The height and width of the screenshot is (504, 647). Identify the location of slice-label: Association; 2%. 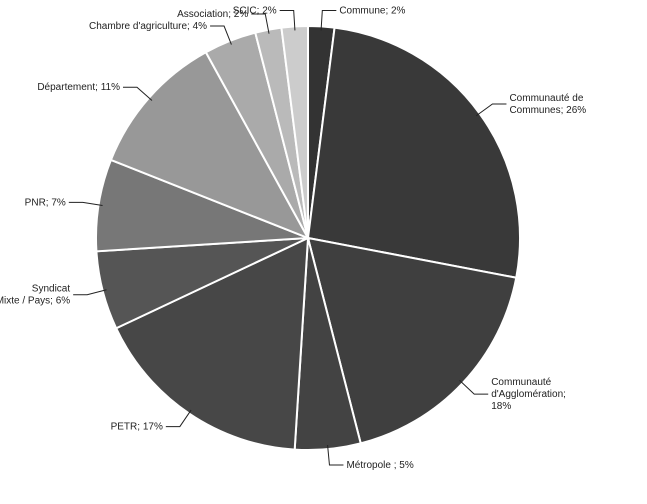
(212, 14).